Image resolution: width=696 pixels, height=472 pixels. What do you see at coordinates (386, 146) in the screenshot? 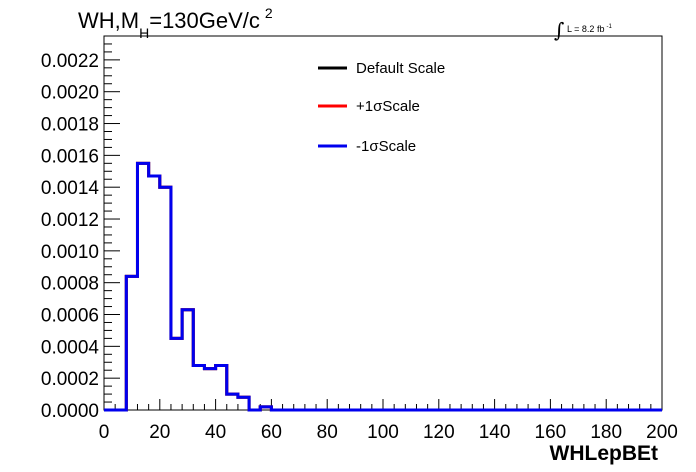
I see `legend-label: -1σScale` at bounding box center [386, 146].